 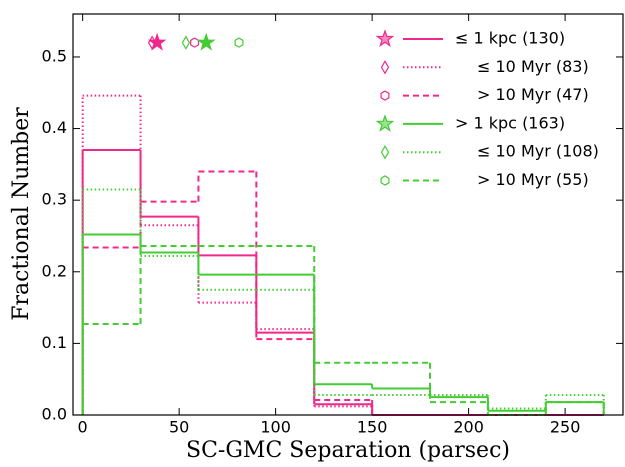 What do you see at coordinates (54, 199) in the screenshot?
I see `y-tick-label: 0.3` at bounding box center [54, 199].